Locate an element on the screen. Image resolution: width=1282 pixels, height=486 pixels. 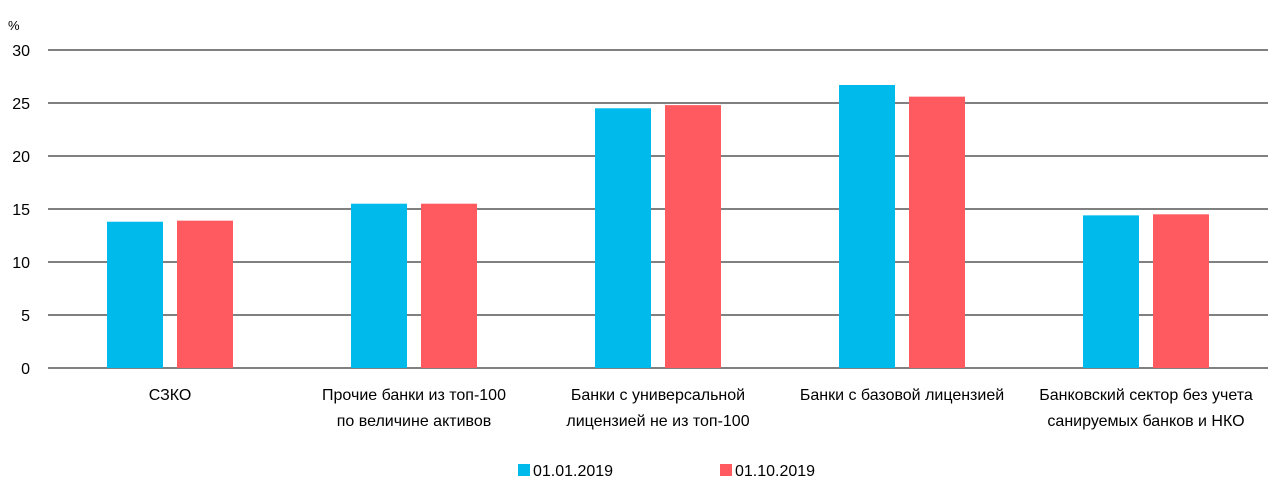
category-label-line: лицензией не из топ-100 is located at coordinates (657, 421).